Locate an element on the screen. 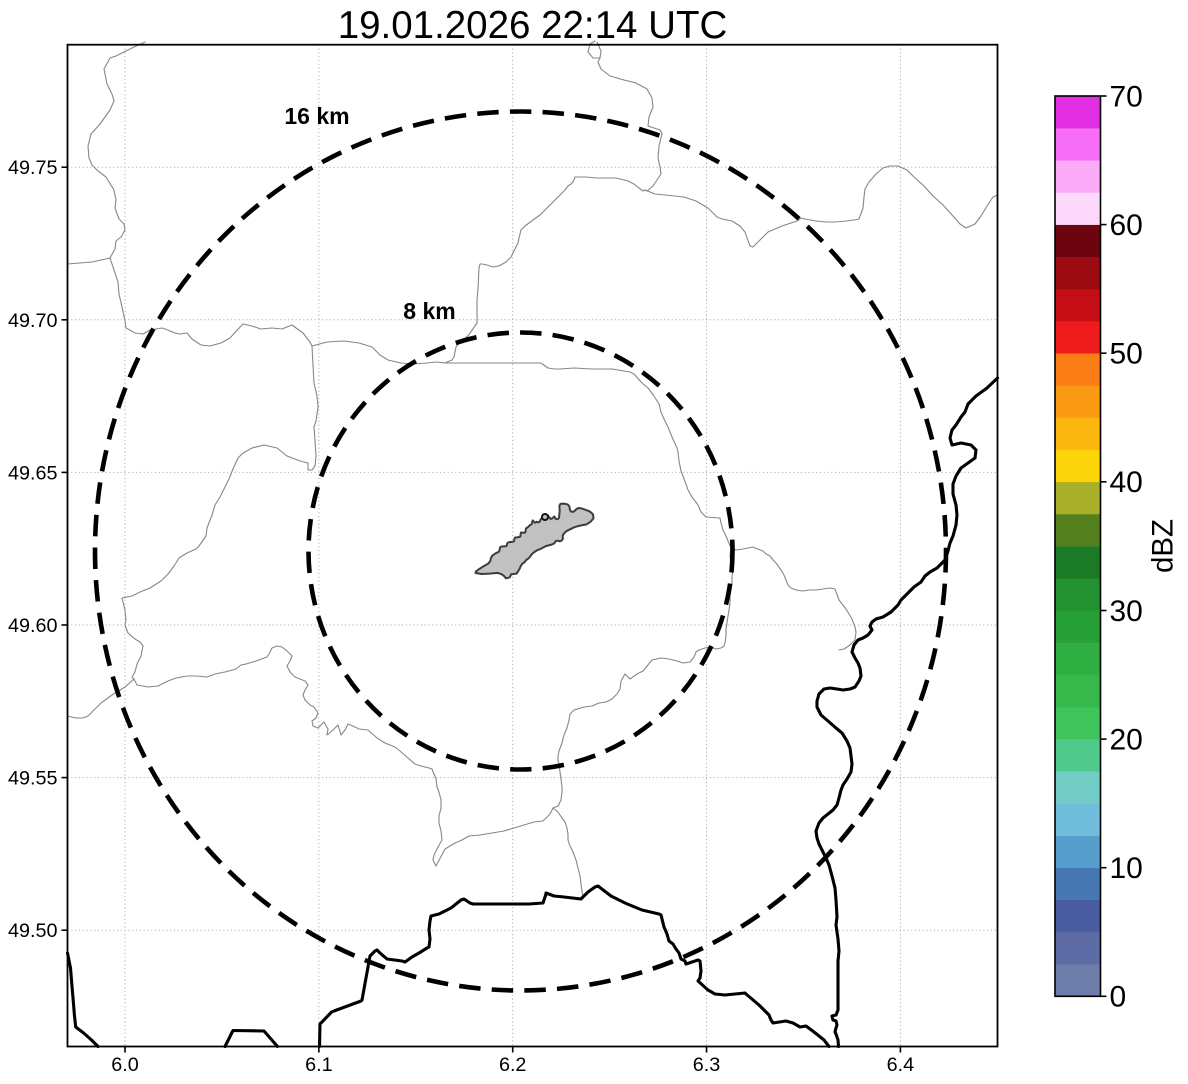 The height and width of the screenshot is (1084, 1188). svg-text: 20 is located at coordinates (1126, 740).